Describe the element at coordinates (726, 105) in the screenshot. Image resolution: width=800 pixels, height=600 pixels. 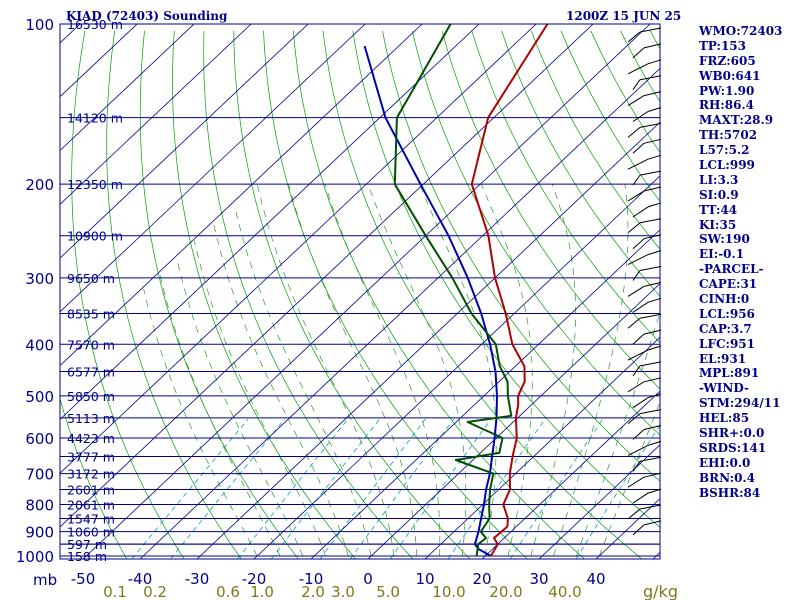
I see `index-value: RH:86.4` at that location.